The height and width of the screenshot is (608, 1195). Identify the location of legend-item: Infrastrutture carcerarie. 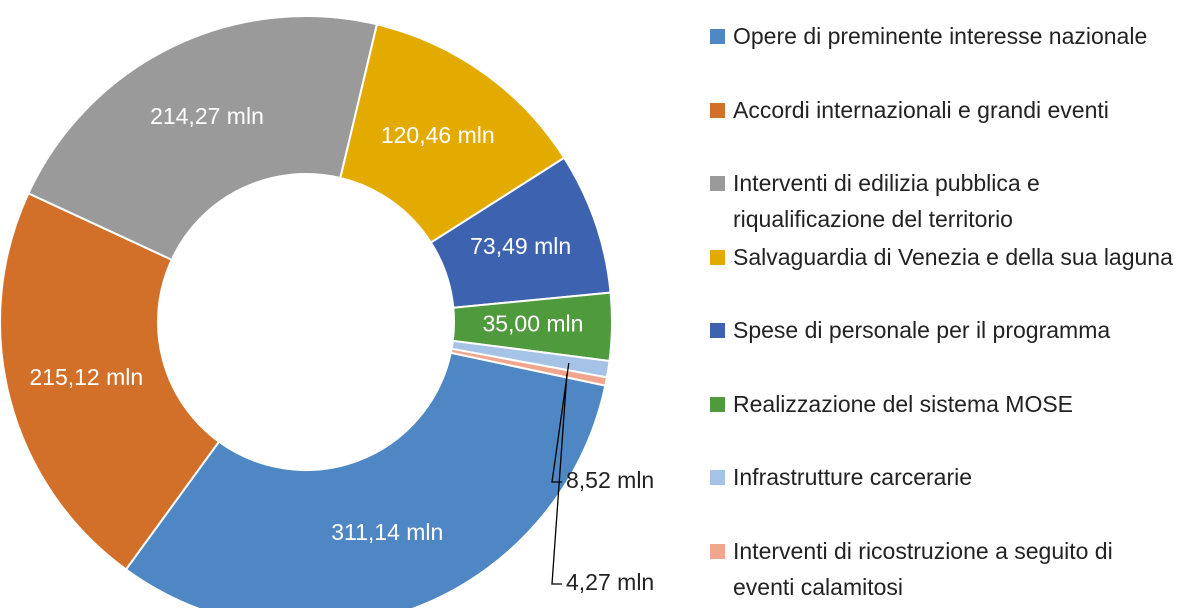
(945, 477).